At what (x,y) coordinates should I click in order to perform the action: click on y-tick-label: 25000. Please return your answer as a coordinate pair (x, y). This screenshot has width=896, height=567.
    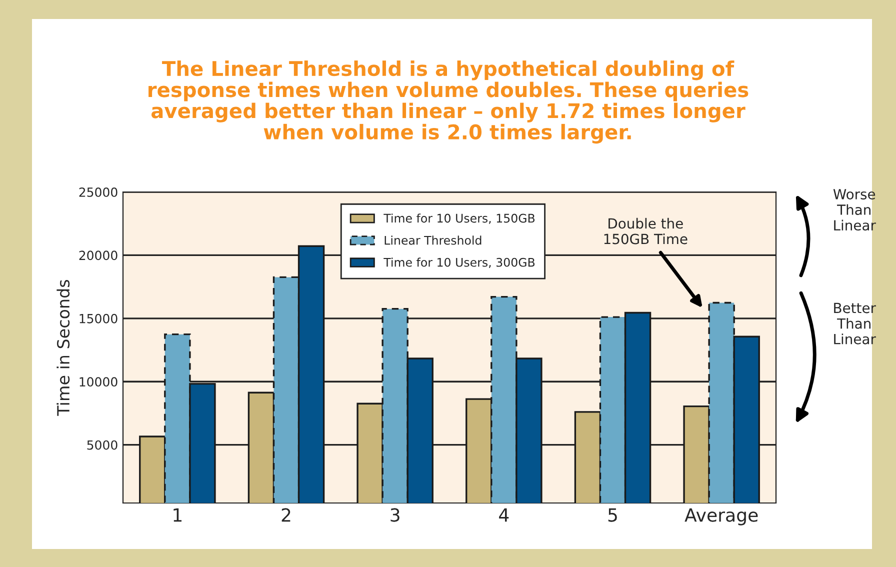
    Looking at the image, I should click on (98, 192).